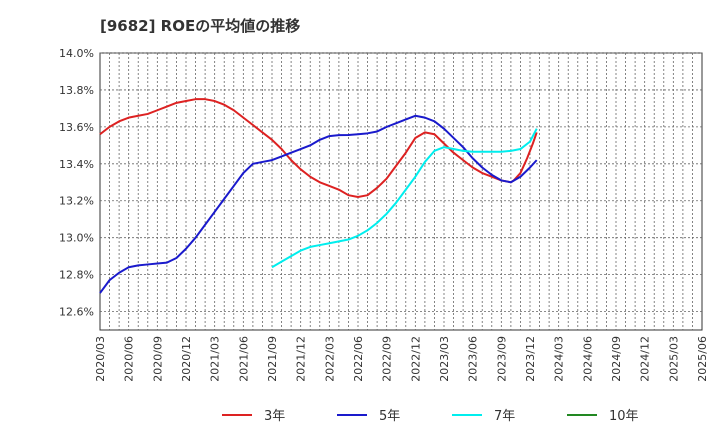  What do you see at coordinates (76, 90) in the screenshot?
I see `y-tick-label: 13.8%` at bounding box center [76, 90].